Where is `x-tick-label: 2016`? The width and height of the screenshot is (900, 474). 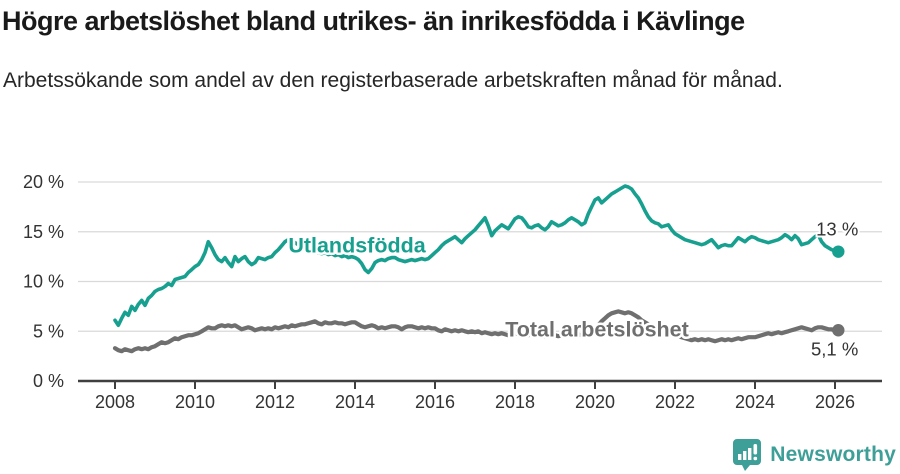
x-tick-label: 2016 is located at coordinates (435, 402).